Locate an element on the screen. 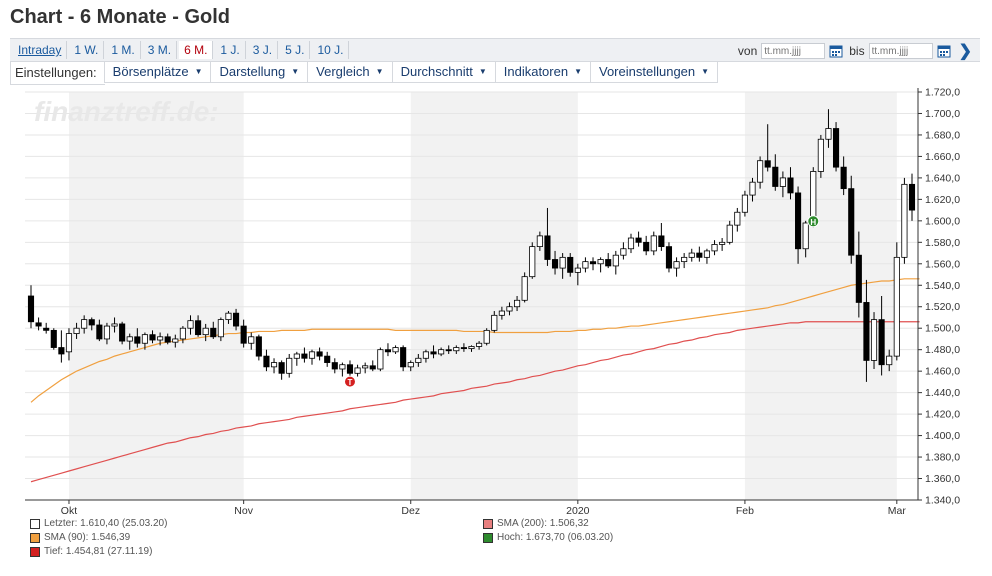 Image resolution: width=992 pixels, height=576 pixels. tab-10-j: 10 J. is located at coordinates (331, 50).